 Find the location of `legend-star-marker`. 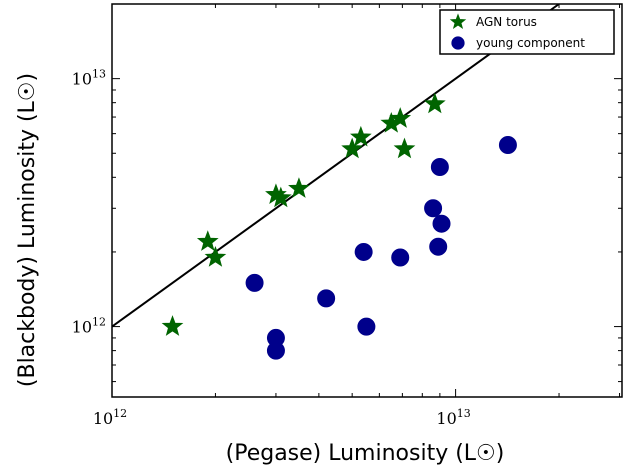

legend-star-marker is located at coordinates (458, 21).